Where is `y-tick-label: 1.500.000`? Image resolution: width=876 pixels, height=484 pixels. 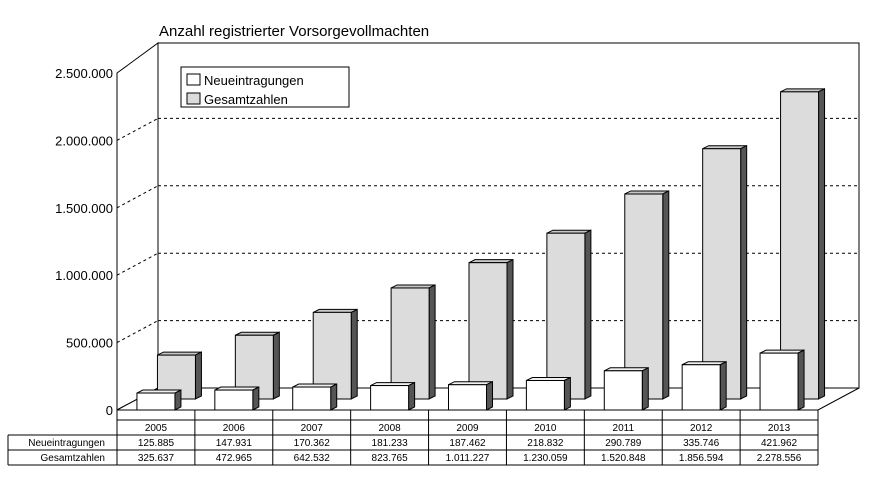
y-tick-label: 1.500.000 is located at coordinates (84, 208).